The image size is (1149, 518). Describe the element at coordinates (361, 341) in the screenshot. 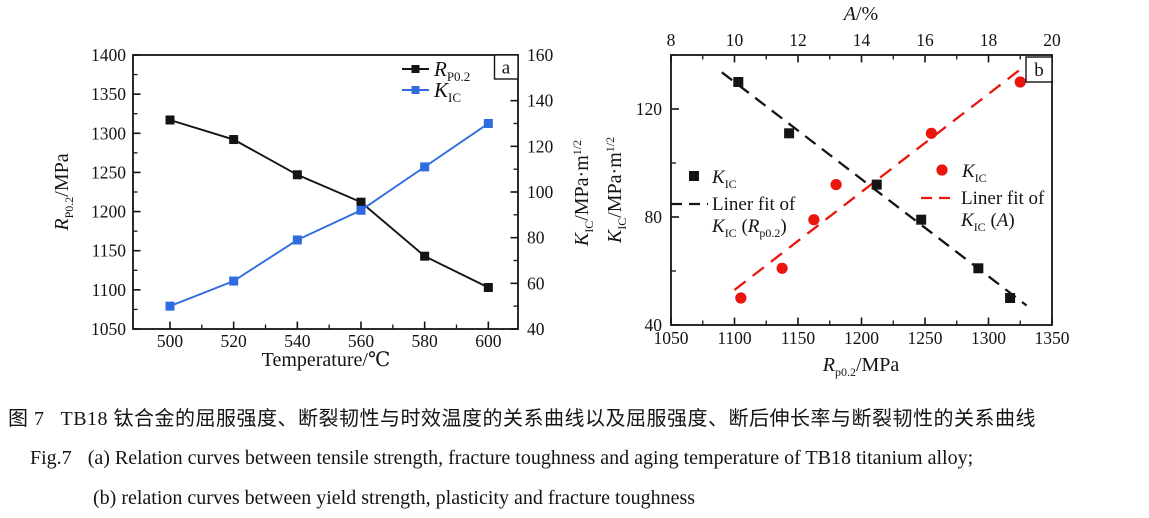

I see `x-tick-label: 560` at that location.